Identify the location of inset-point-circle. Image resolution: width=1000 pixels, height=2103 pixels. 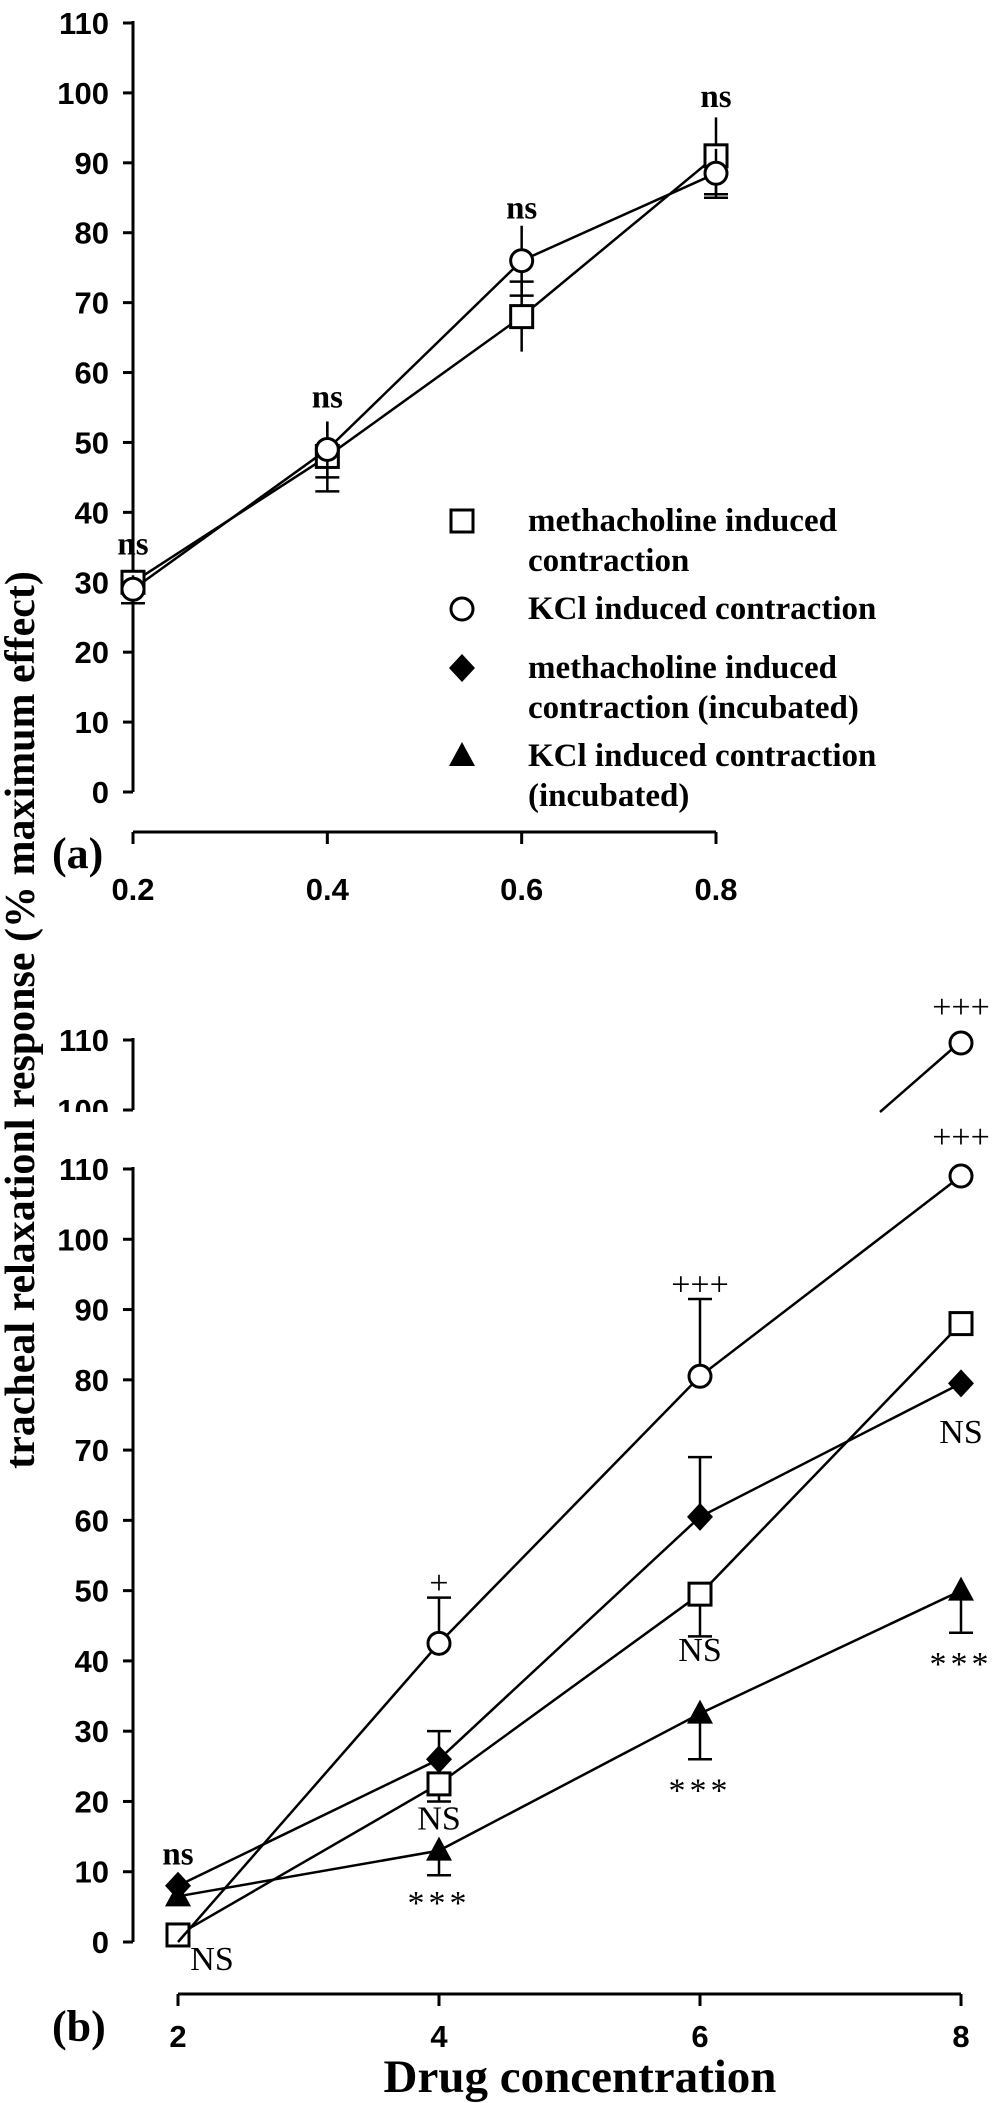
(961, 1043).